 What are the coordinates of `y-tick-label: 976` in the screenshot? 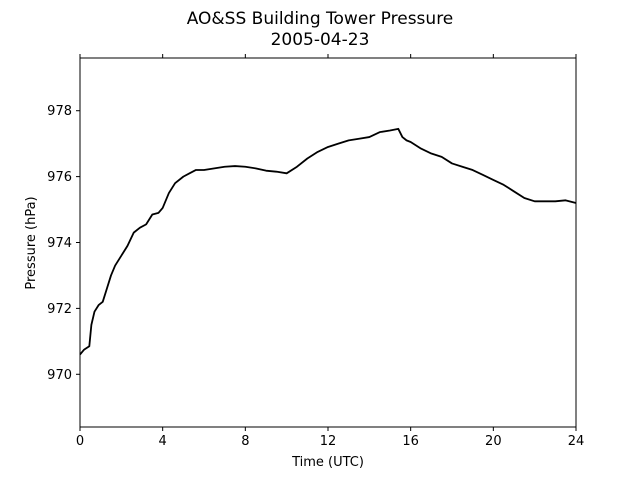 It's located at (59, 177).